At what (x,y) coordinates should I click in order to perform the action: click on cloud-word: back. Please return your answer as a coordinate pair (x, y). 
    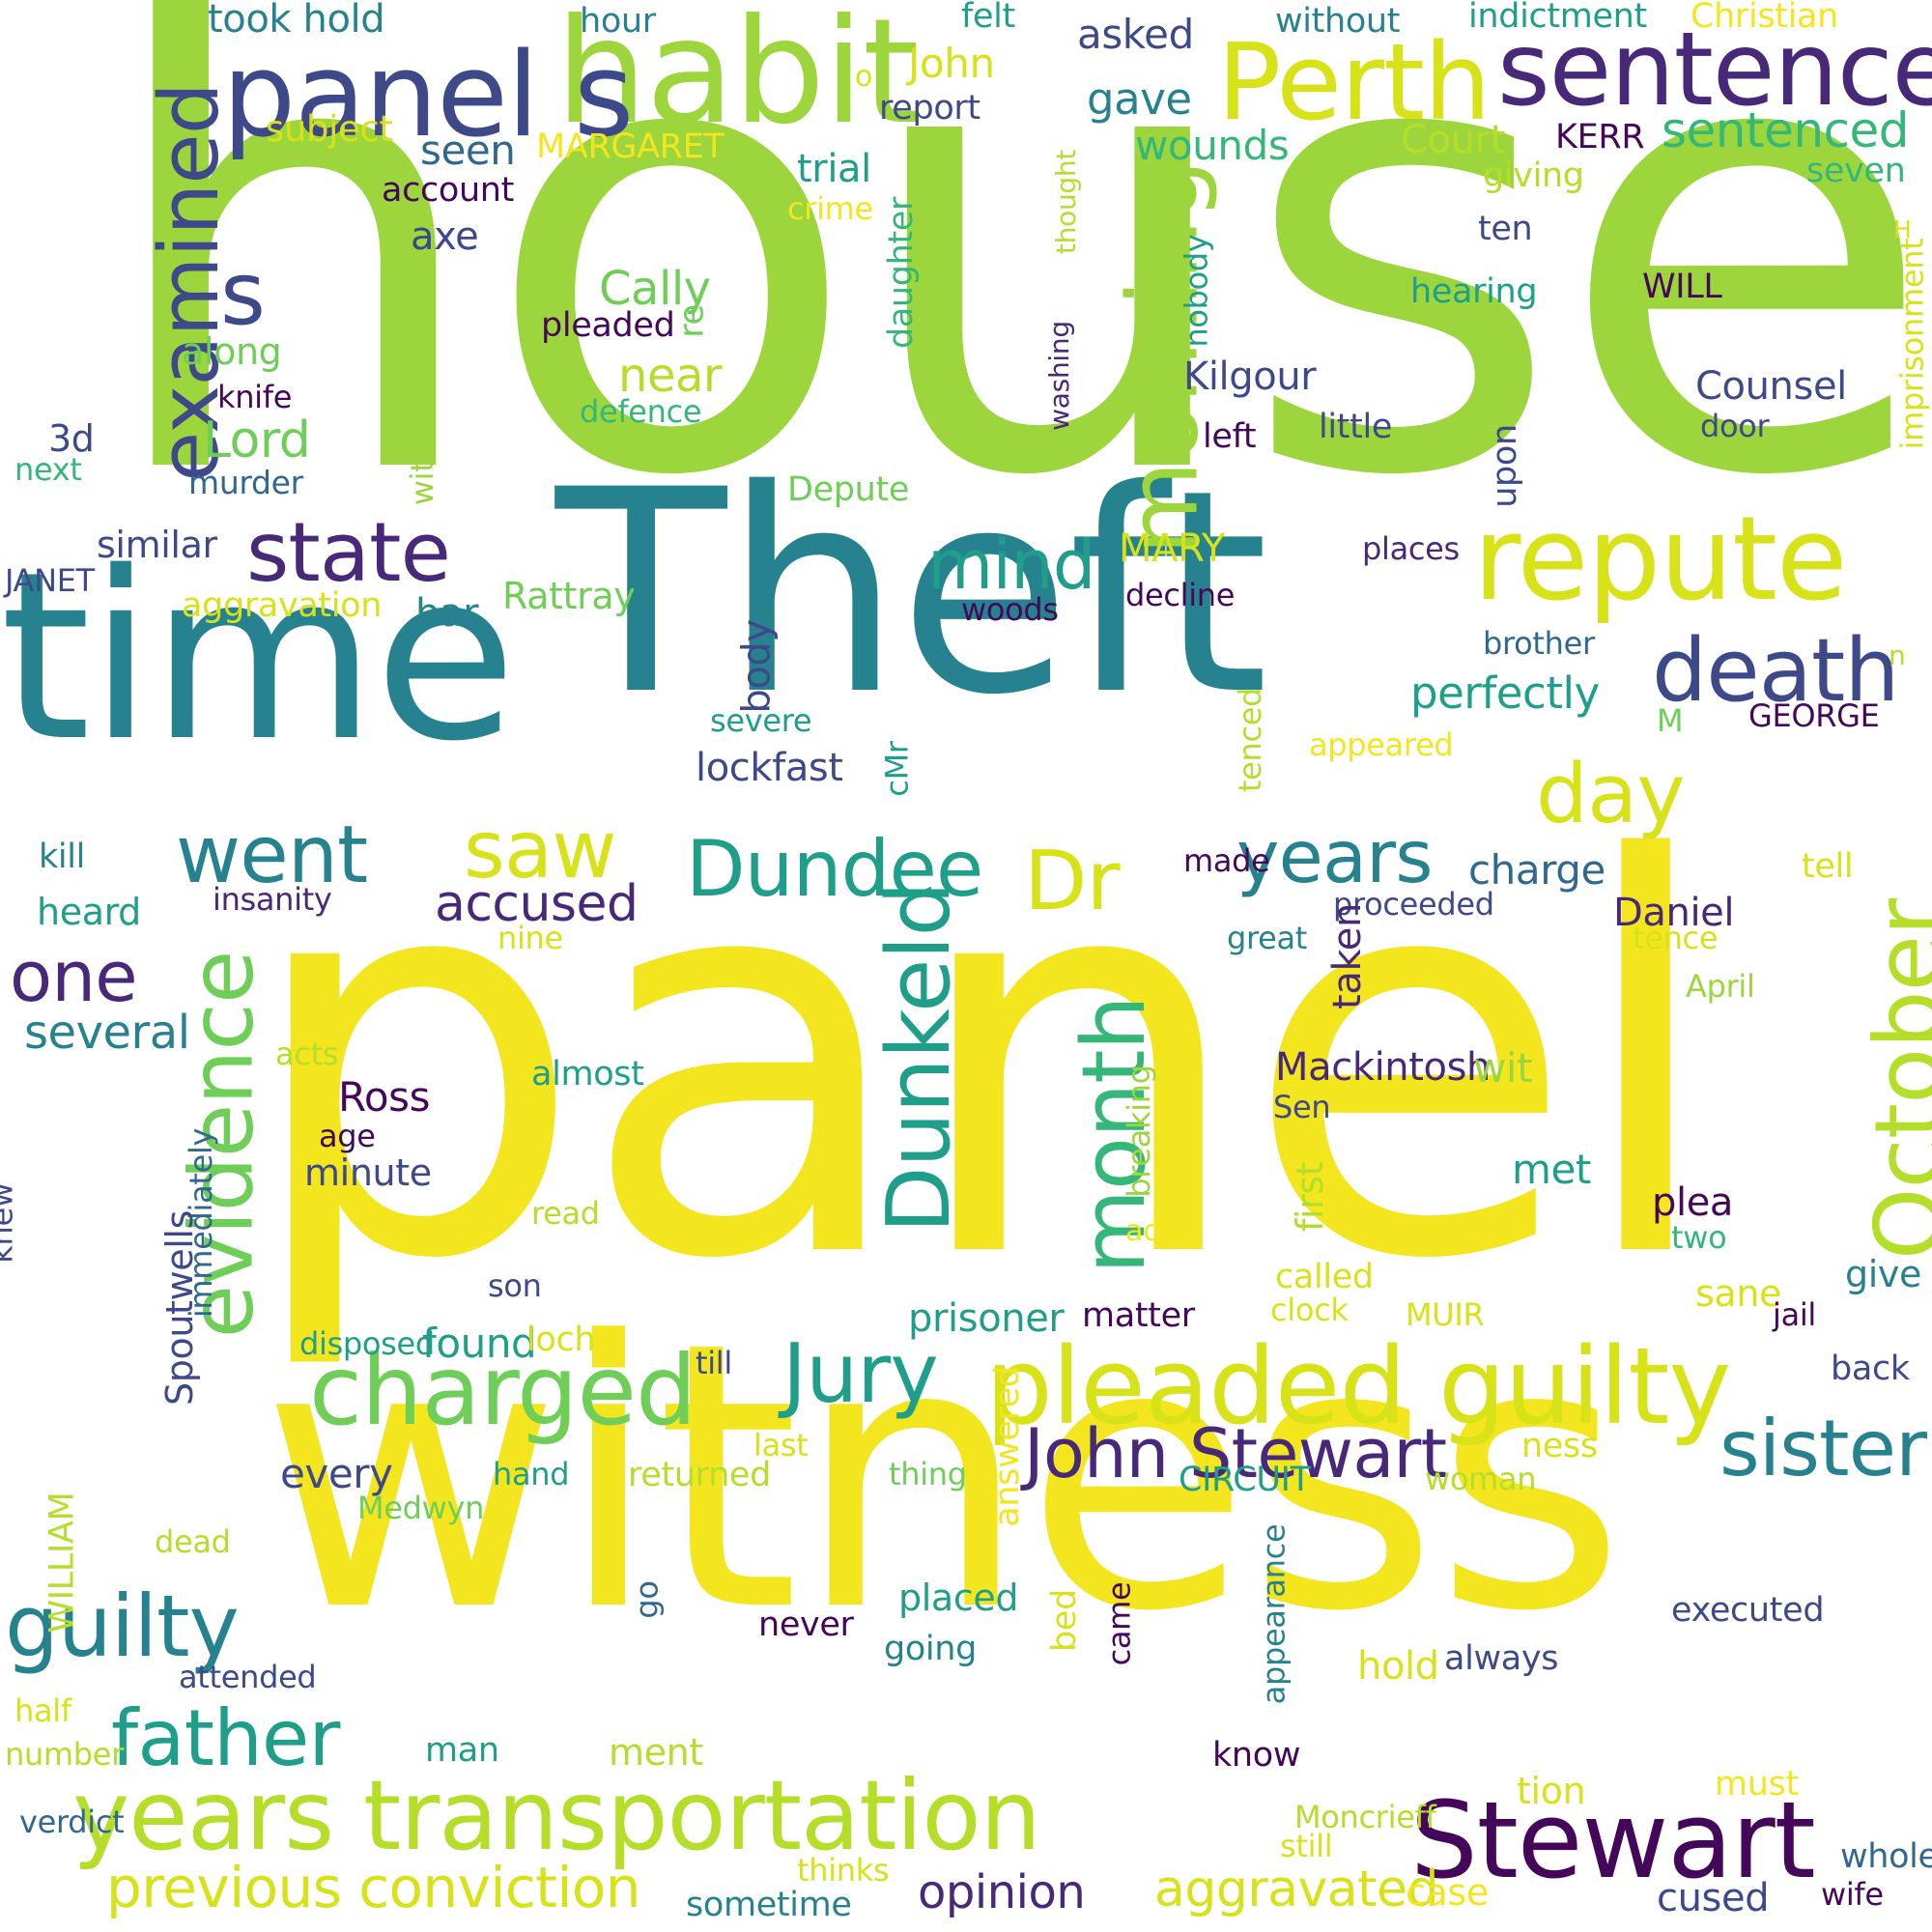
    Looking at the image, I should click on (1870, 1369).